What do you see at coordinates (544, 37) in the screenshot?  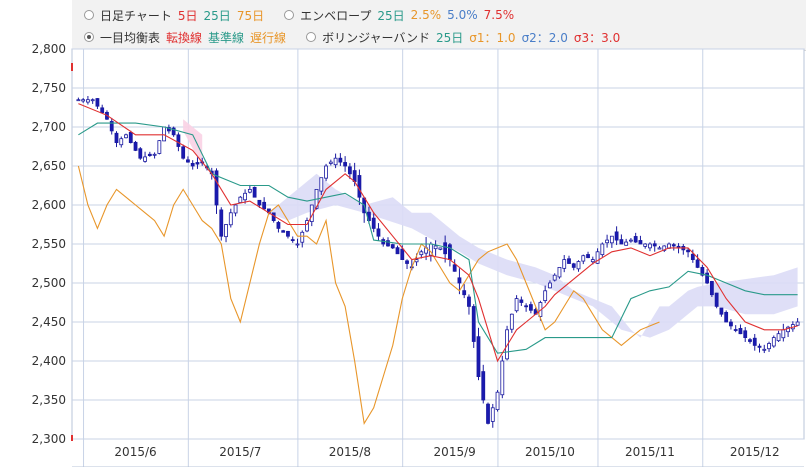 I see `bollinger-opt-2: σ2：2.0` at bounding box center [544, 37].